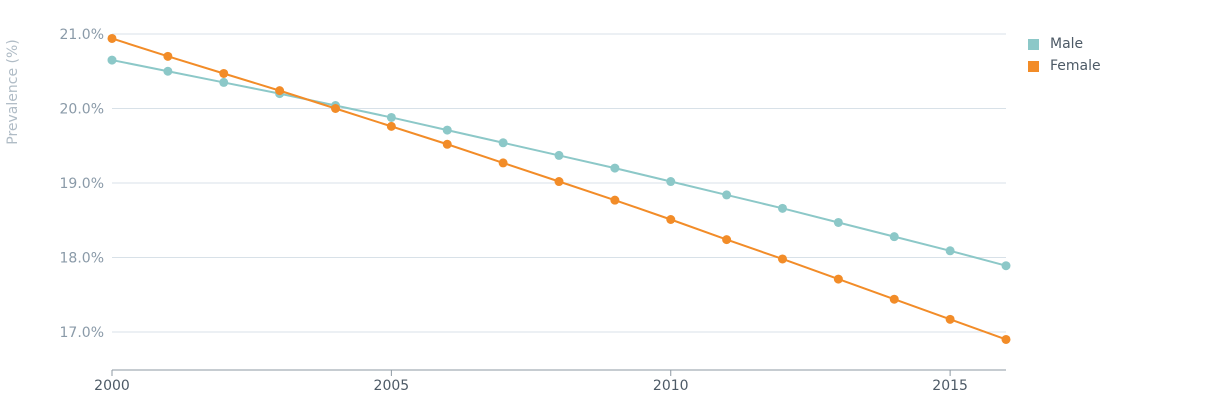 This screenshot has height=403, width=1230. What do you see at coordinates (1075, 66) in the screenshot?
I see `legend-label-female: Female` at bounding box center [1075, 66].